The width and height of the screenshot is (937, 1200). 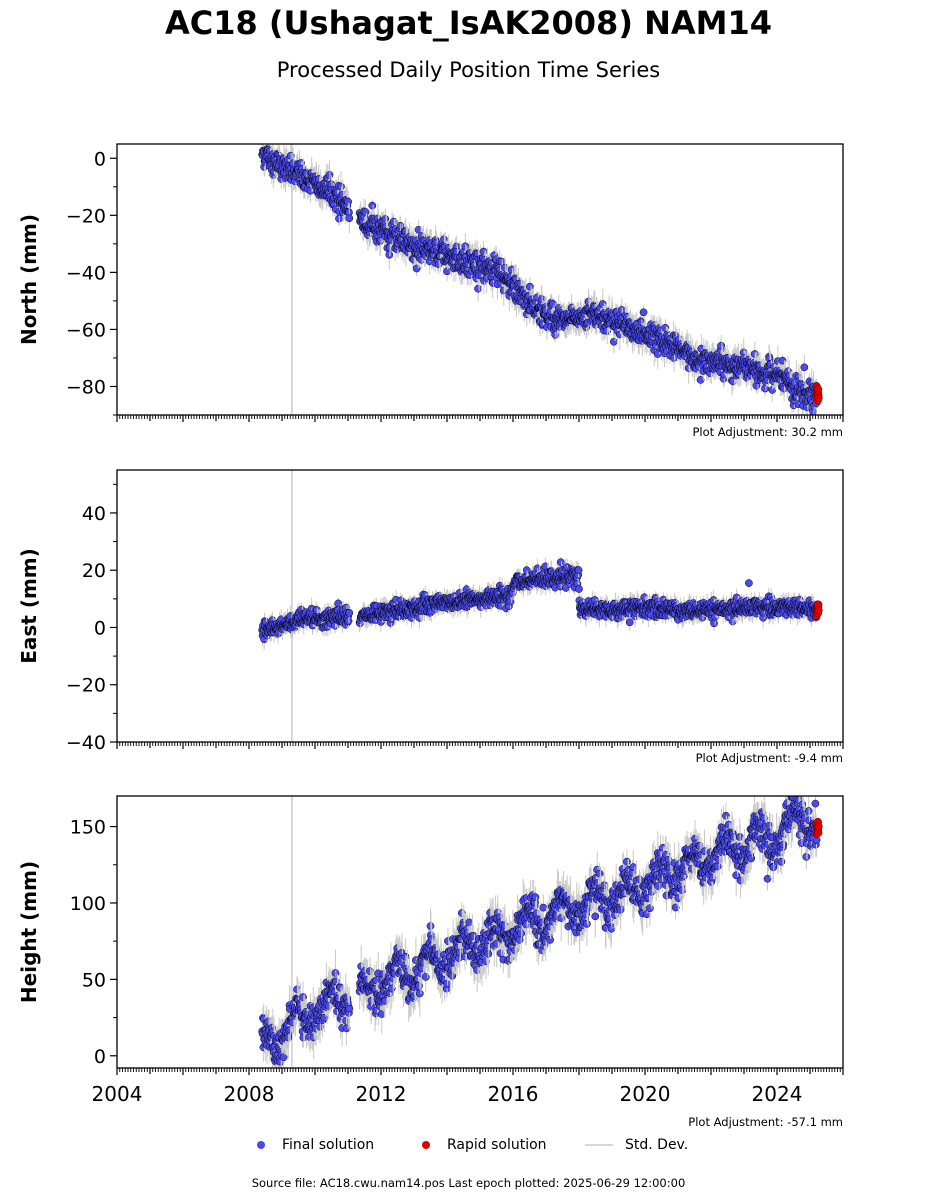 I want to click on plot-adjustment-label: Plot Adjustment: 30.2 mm, so click(x=767, y=432).